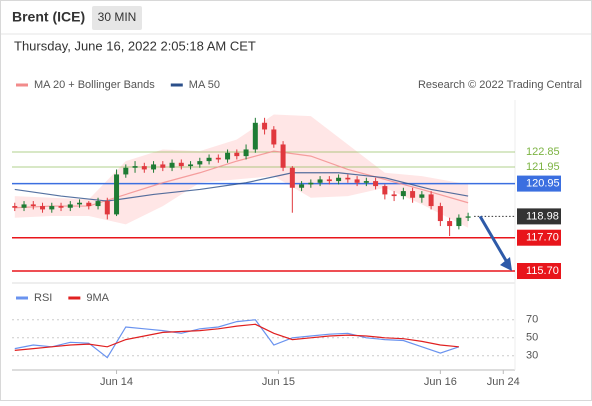 This screenshot has width=592, height=406. I want to click on legend-label: MA 20 + Bollinger Bands, so click(94, 85).